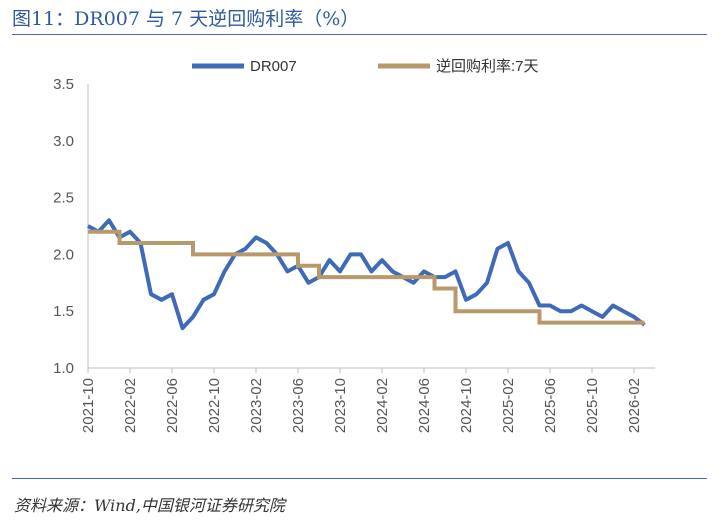 This screenshot has height=526, width=719. I want to click on y-tick-label: 2.0, so click(63, 254).